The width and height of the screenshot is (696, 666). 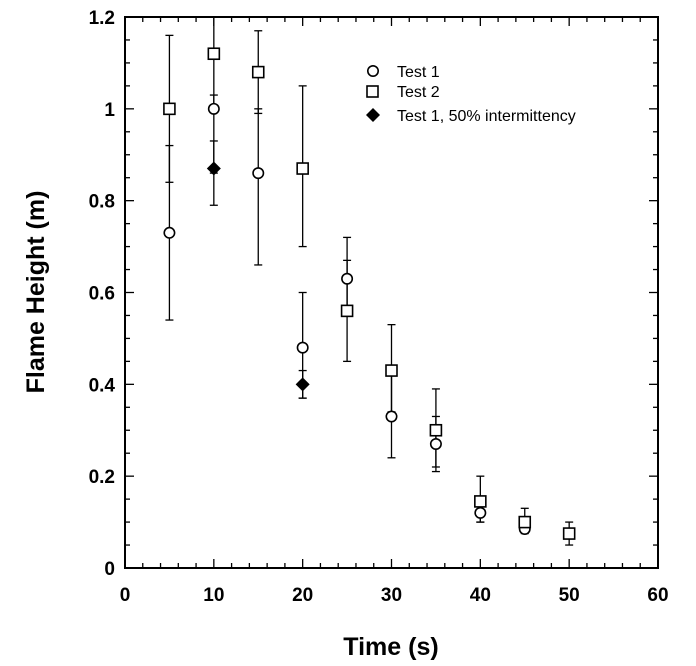 I want to click on y-tick-label: 1.2, so click(x=102, y=18).